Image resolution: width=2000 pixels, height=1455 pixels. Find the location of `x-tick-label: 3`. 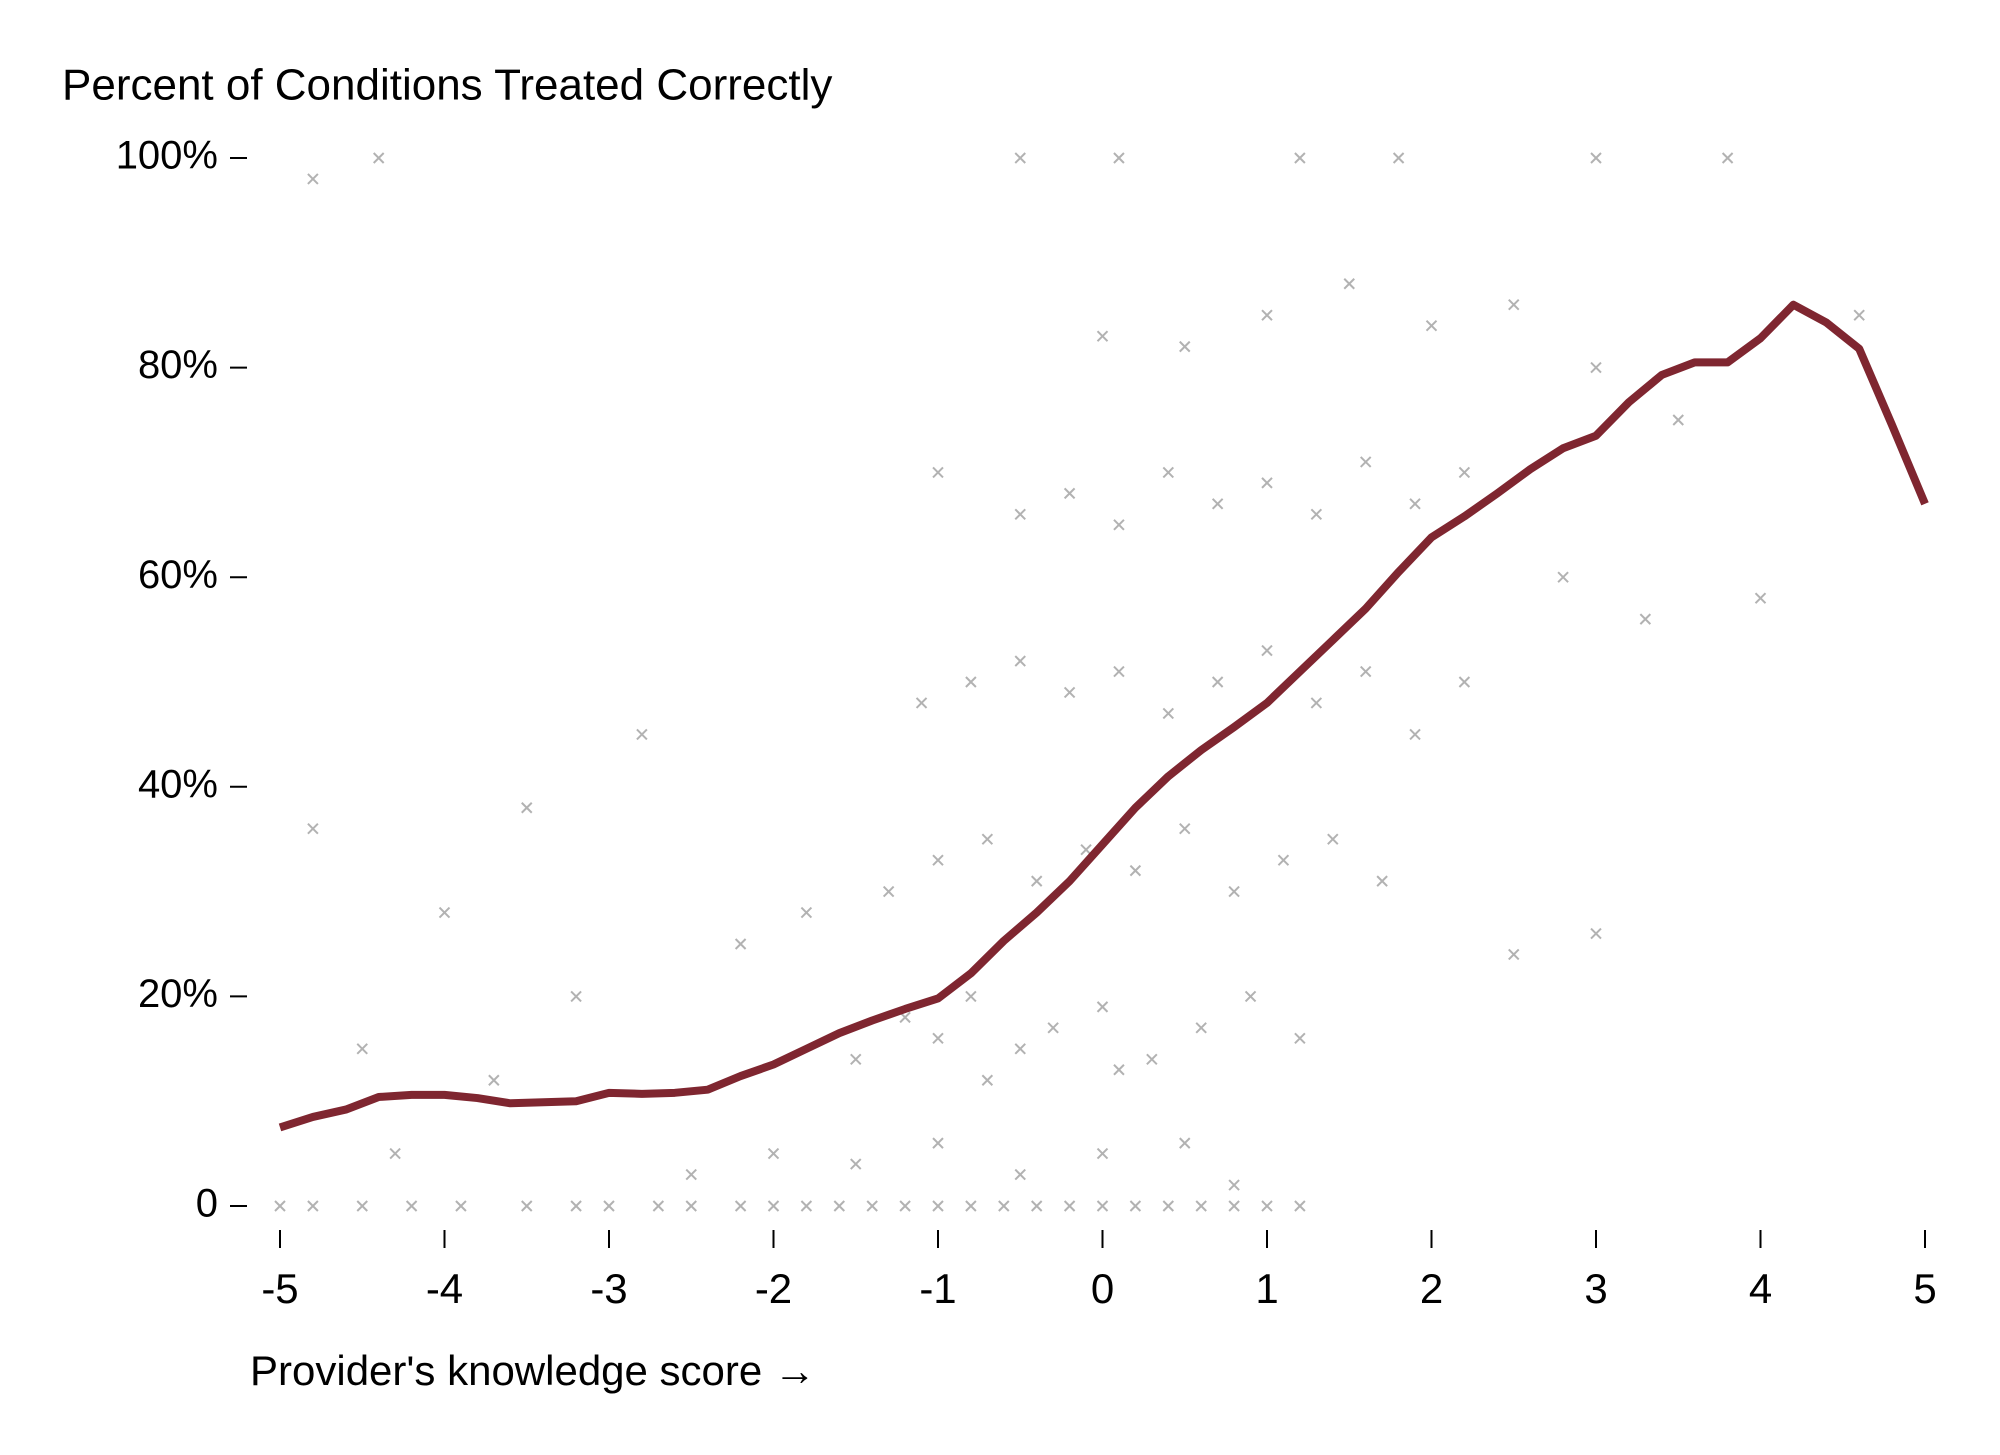

x-tick-label: 3 is located at coordinates (1595, 1288).